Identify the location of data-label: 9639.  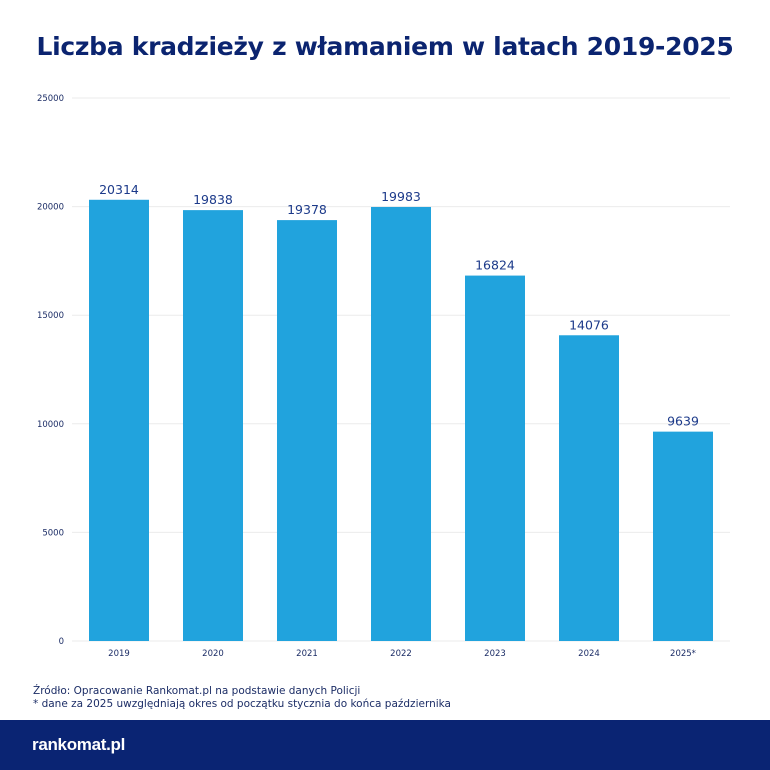
(683, 421).